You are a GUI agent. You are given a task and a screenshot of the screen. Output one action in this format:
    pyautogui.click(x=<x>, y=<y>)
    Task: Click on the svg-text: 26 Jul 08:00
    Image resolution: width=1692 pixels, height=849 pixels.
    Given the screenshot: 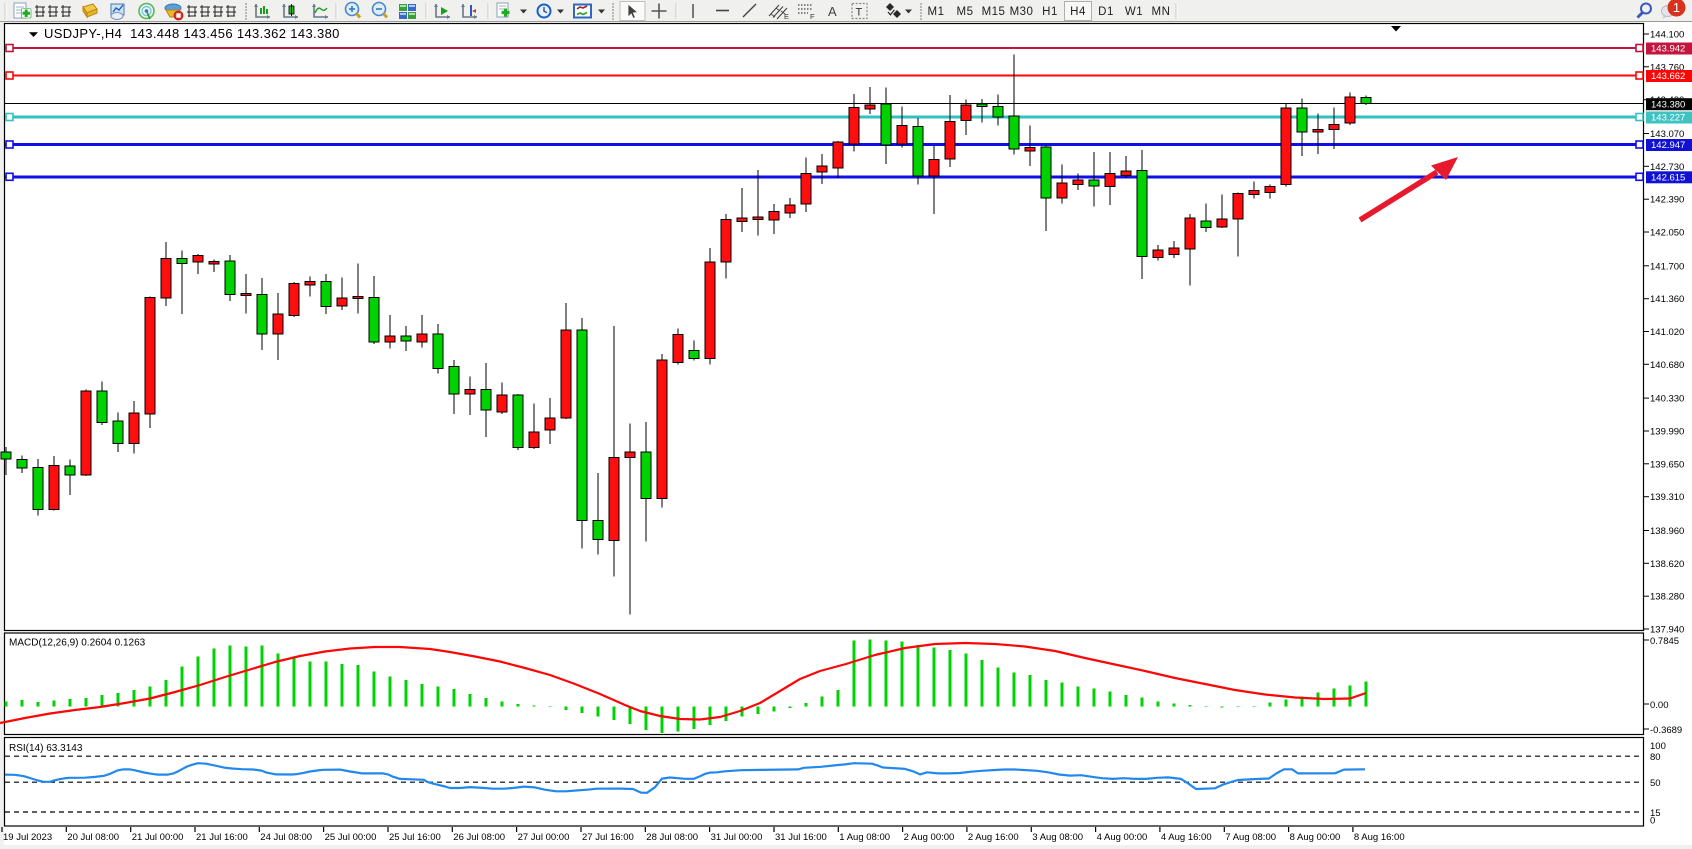 What is the action you would take?
    pyautogui.click(x=479, y=837)
    